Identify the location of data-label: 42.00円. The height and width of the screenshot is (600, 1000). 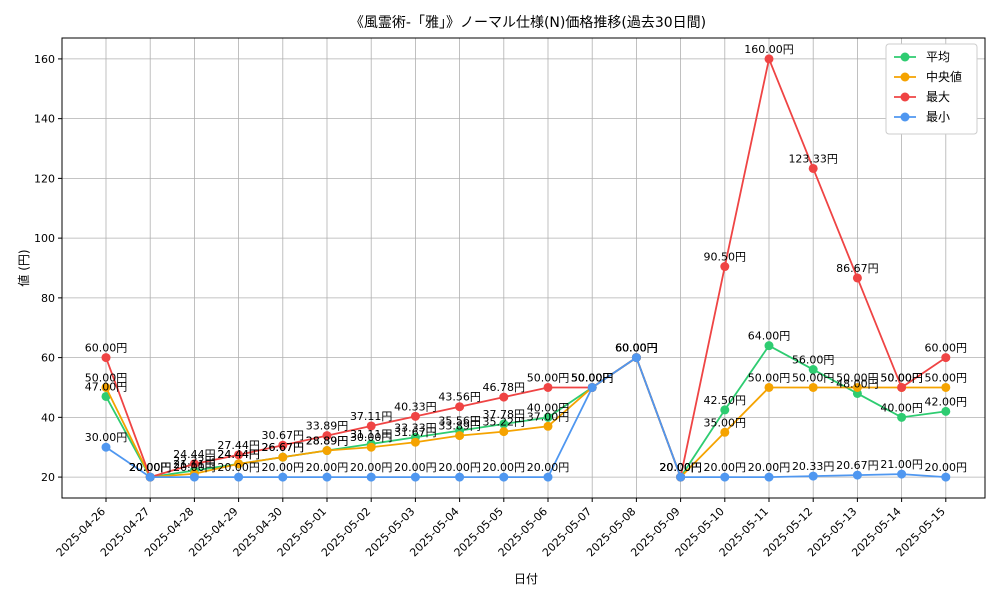
(946, 401).